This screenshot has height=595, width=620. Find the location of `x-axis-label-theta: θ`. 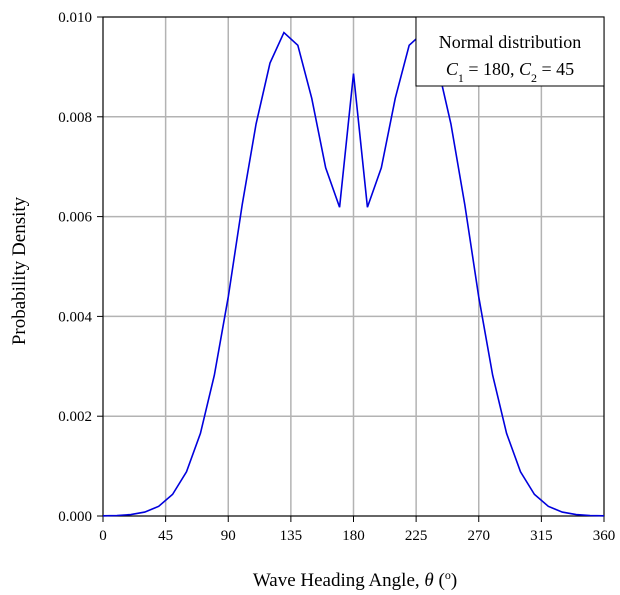

x-axis-label-theta: θ is located at coordinates (428, 580).